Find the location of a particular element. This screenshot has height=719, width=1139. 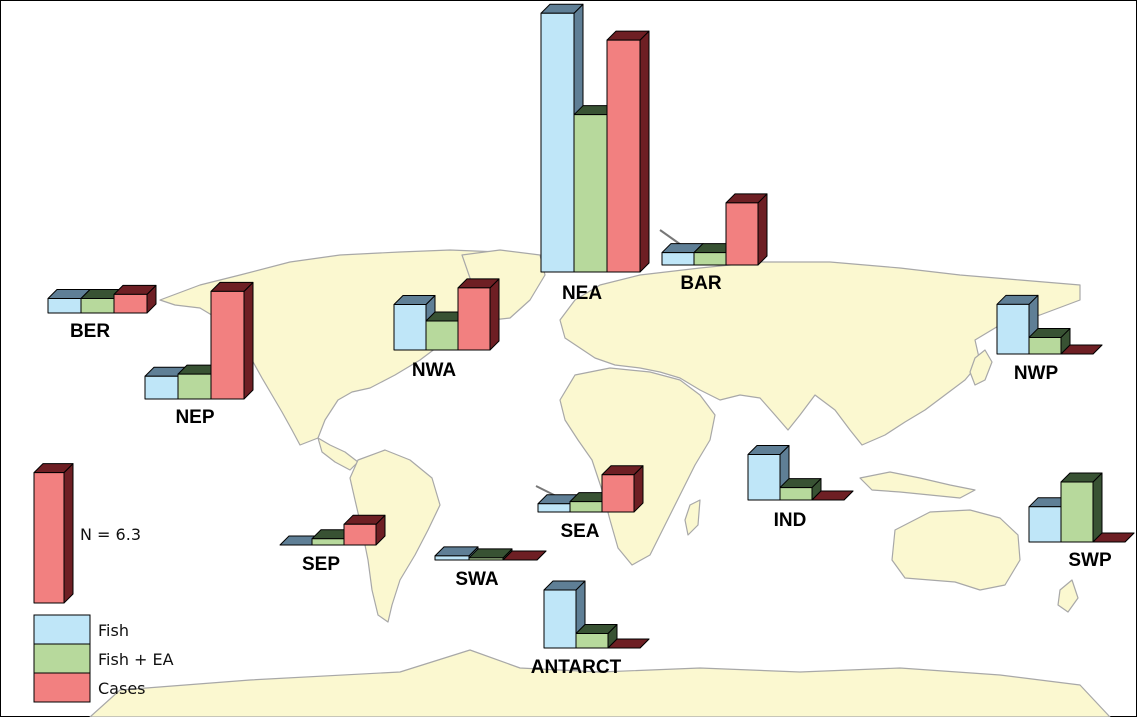

madagascar-land is located at coordinates (692, 517).